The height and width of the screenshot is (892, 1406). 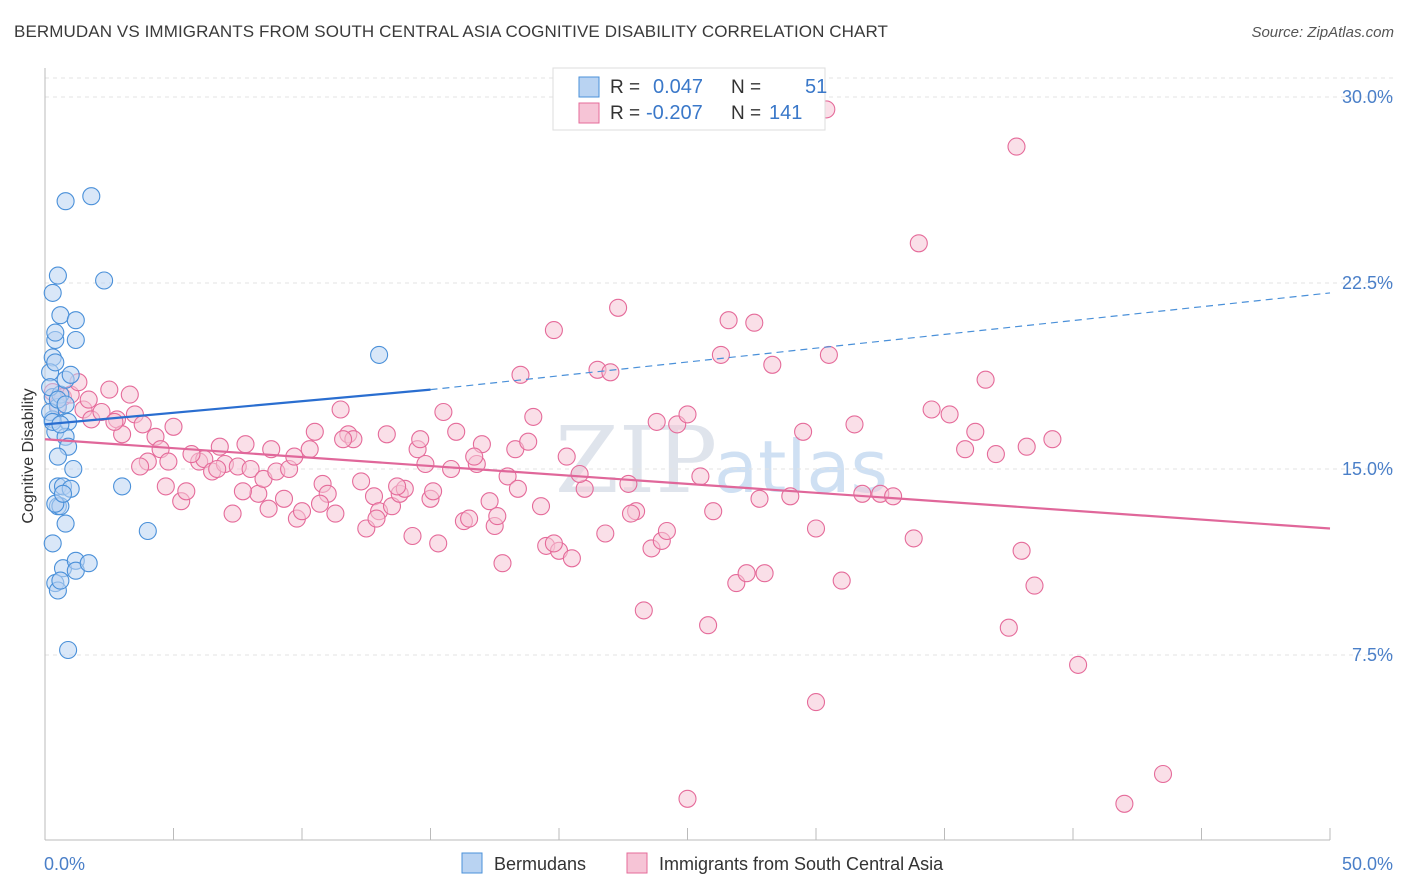 I want to click on legend-bermudans-swatch, so click(x=472, y=863).